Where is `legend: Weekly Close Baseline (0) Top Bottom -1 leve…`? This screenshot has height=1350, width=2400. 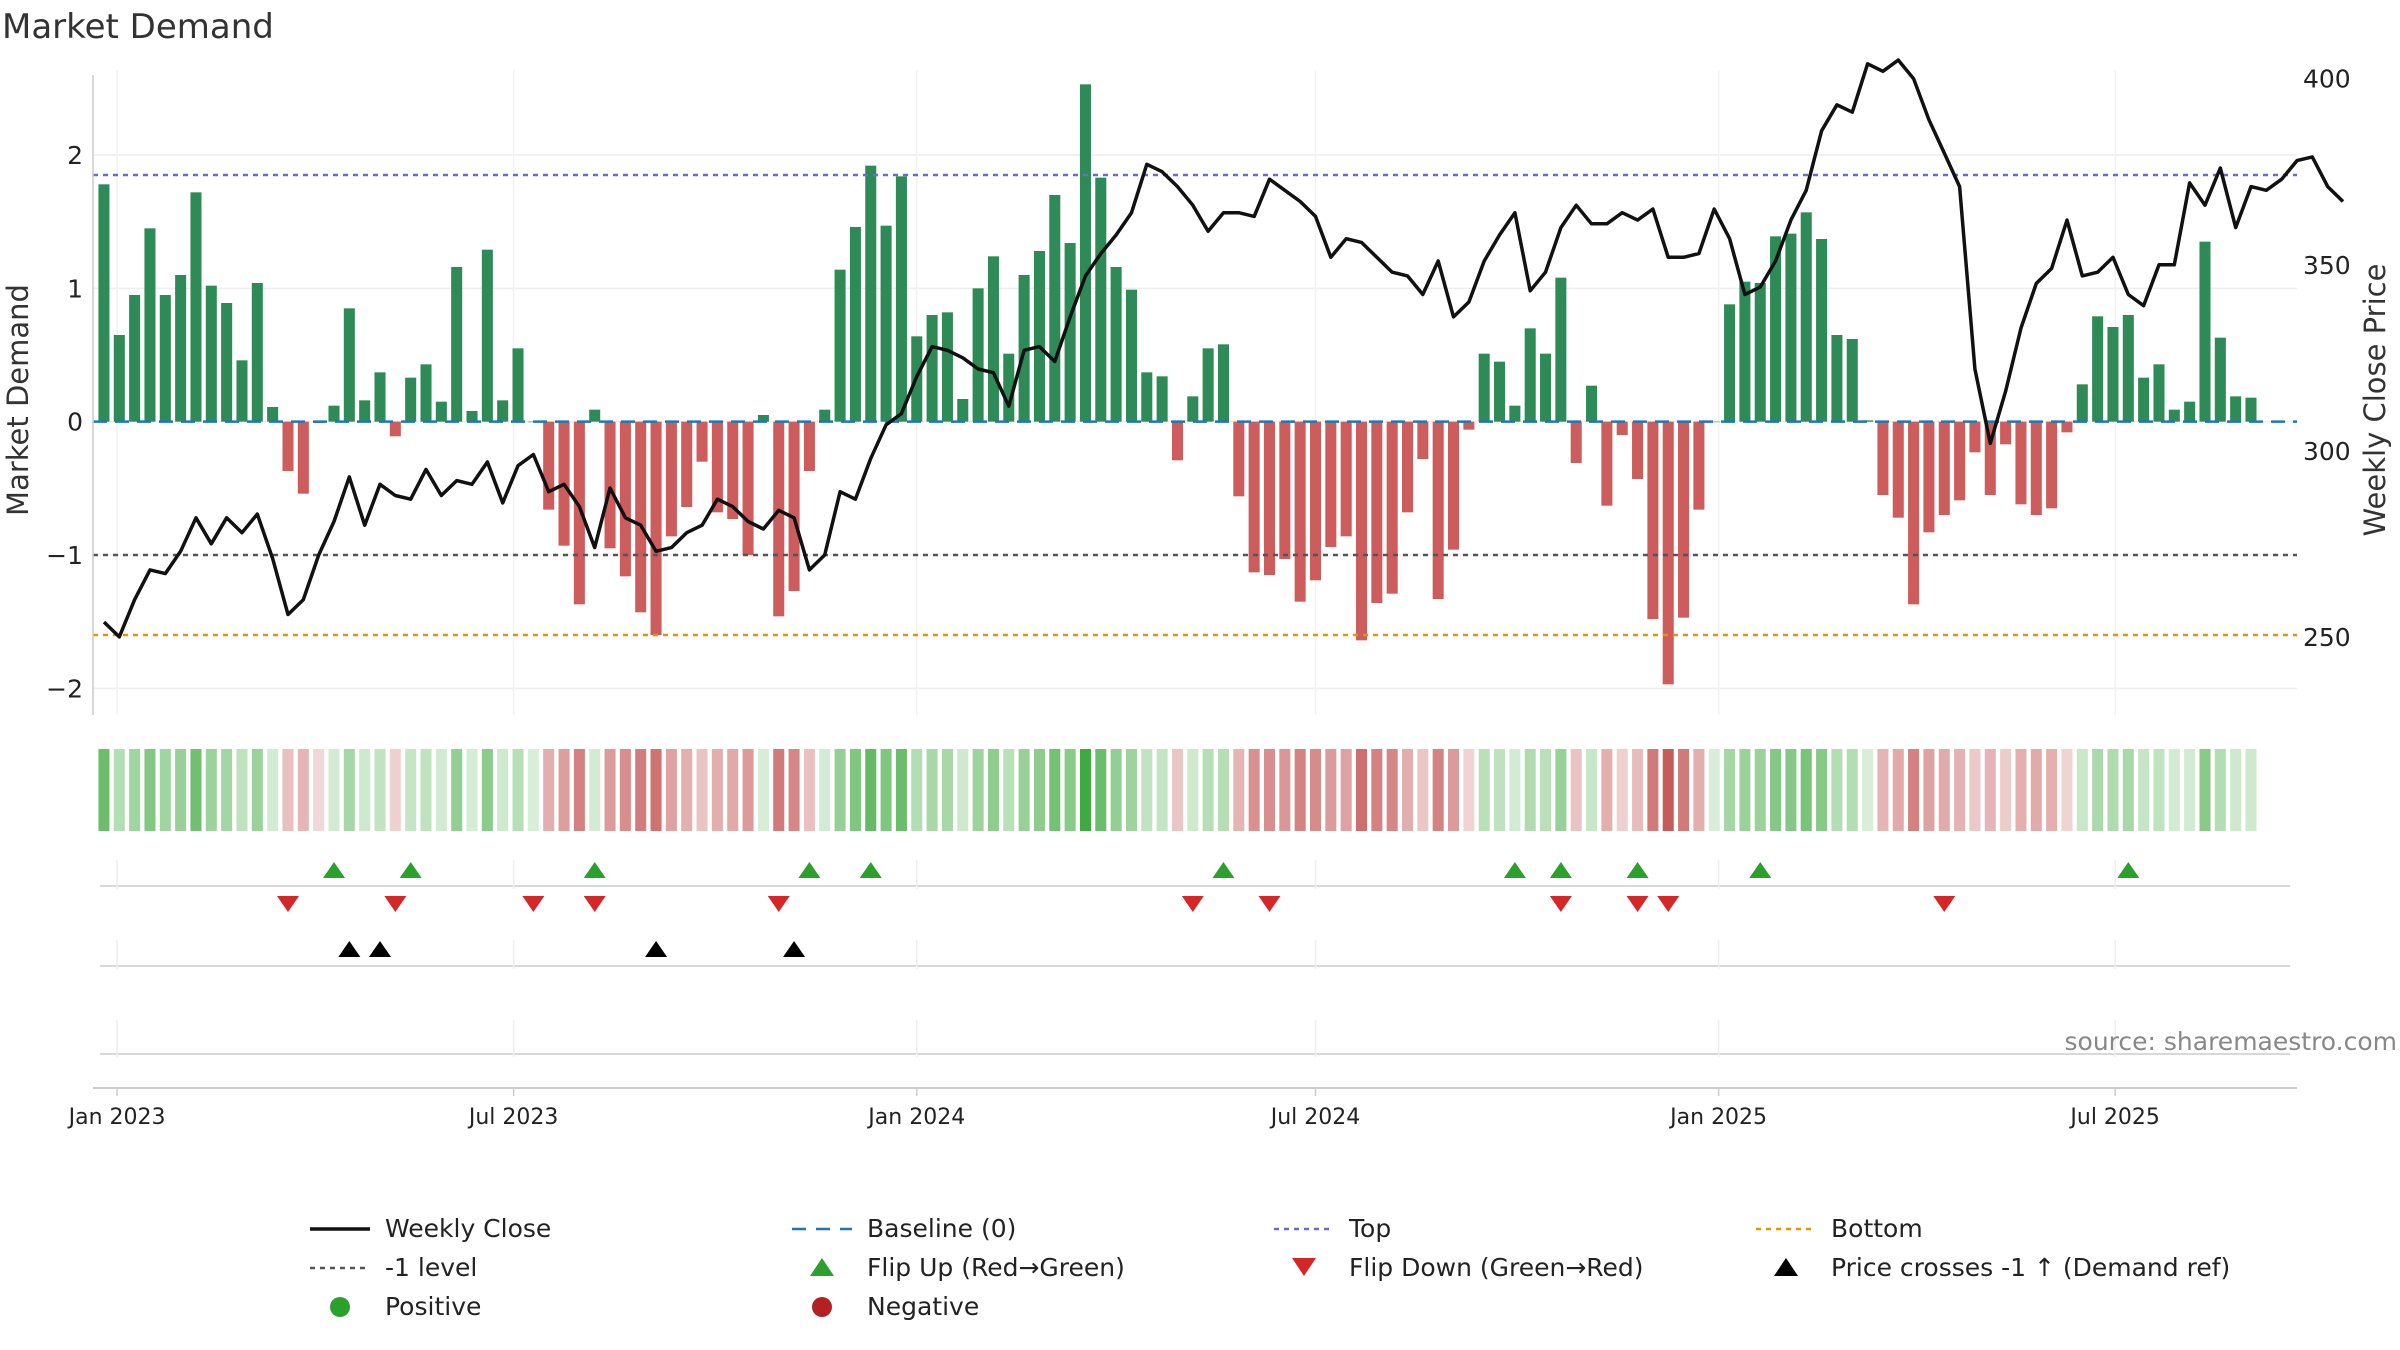
legend: Weekly Close Baseline (0) Top Bottom -1 leve… is located at coordinates (1270, 1267).